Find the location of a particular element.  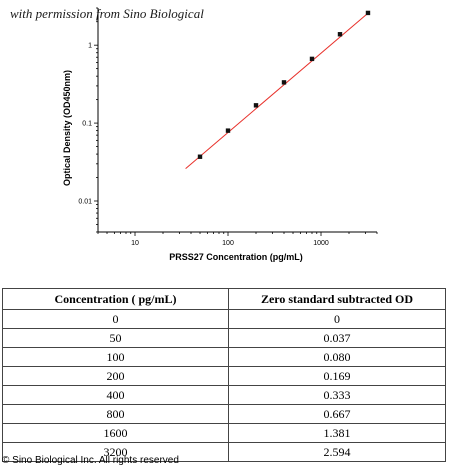

table-row: 1600 1.381 is located at coordinates (224, 433).